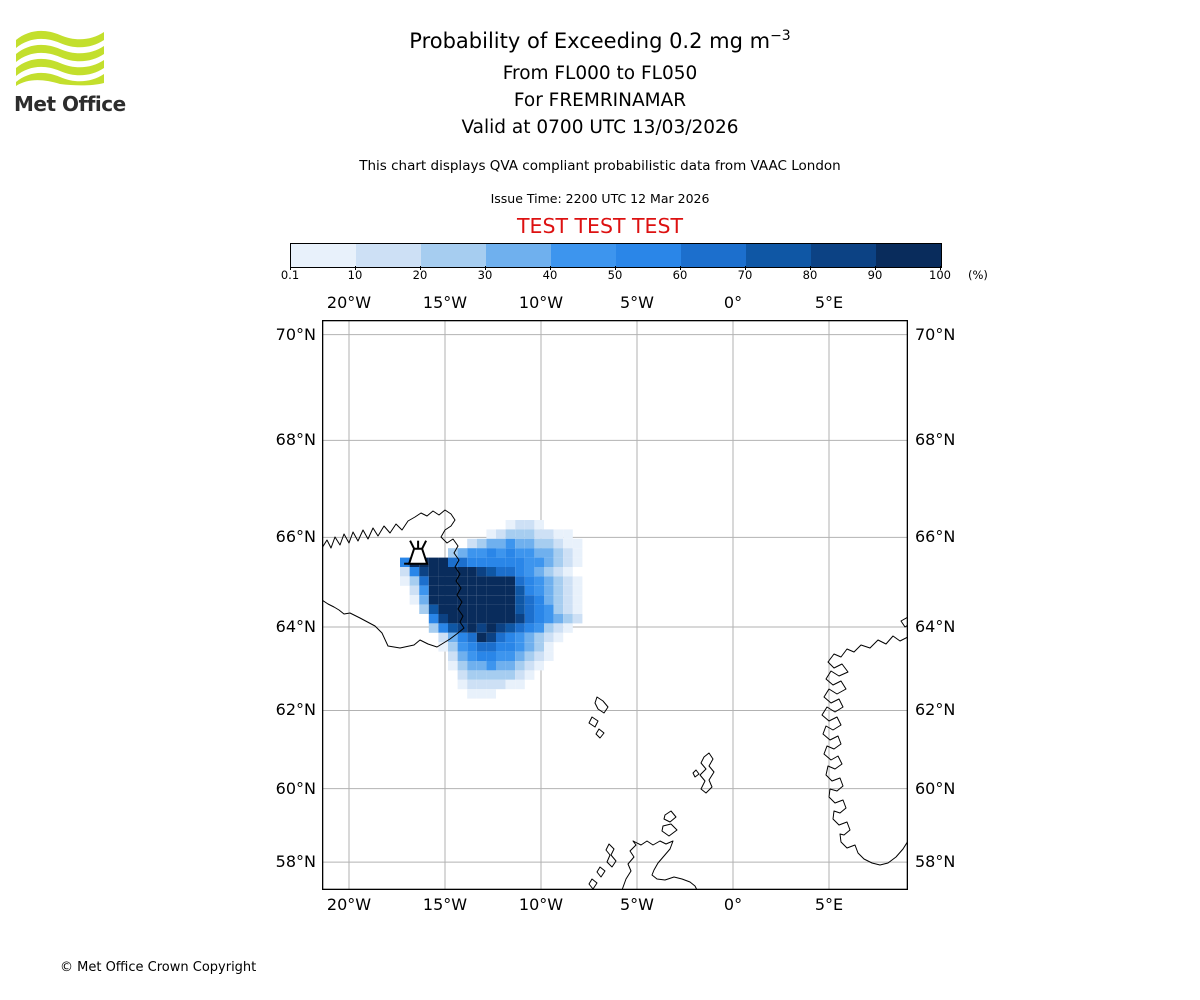  What do you see at coordinates (295, 626) in the screenshot?
I see `lat-tick-label-left: 64°N` at bounding box center [295, 626].